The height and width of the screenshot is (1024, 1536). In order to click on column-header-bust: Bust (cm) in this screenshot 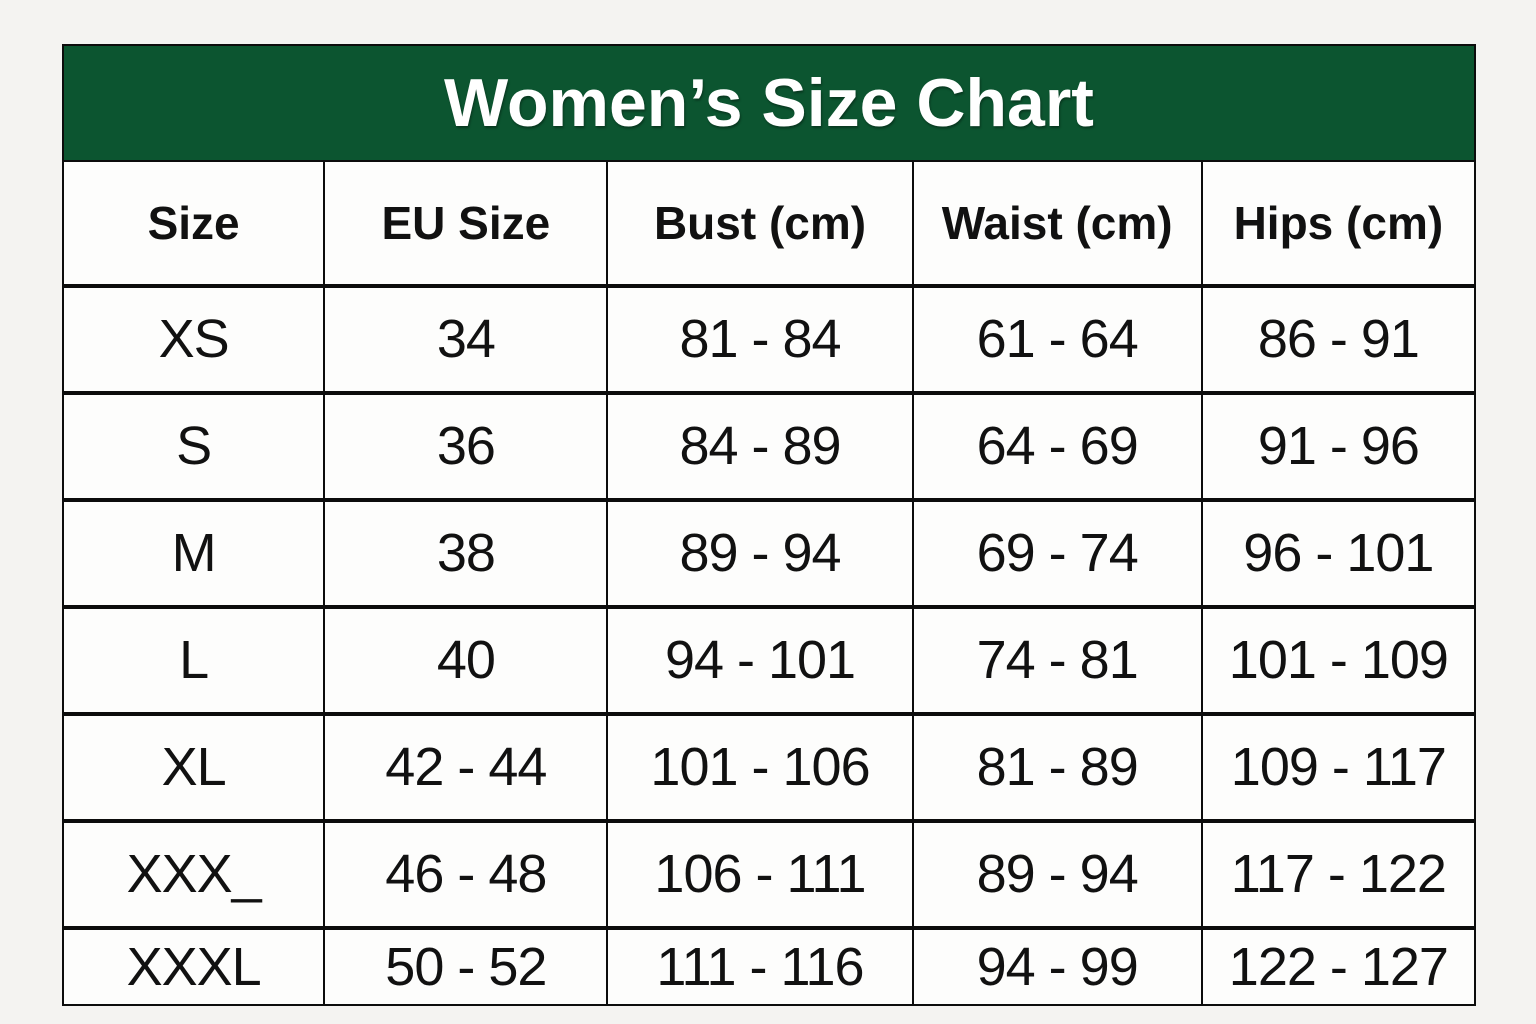, I will do `click(761, 223)`.